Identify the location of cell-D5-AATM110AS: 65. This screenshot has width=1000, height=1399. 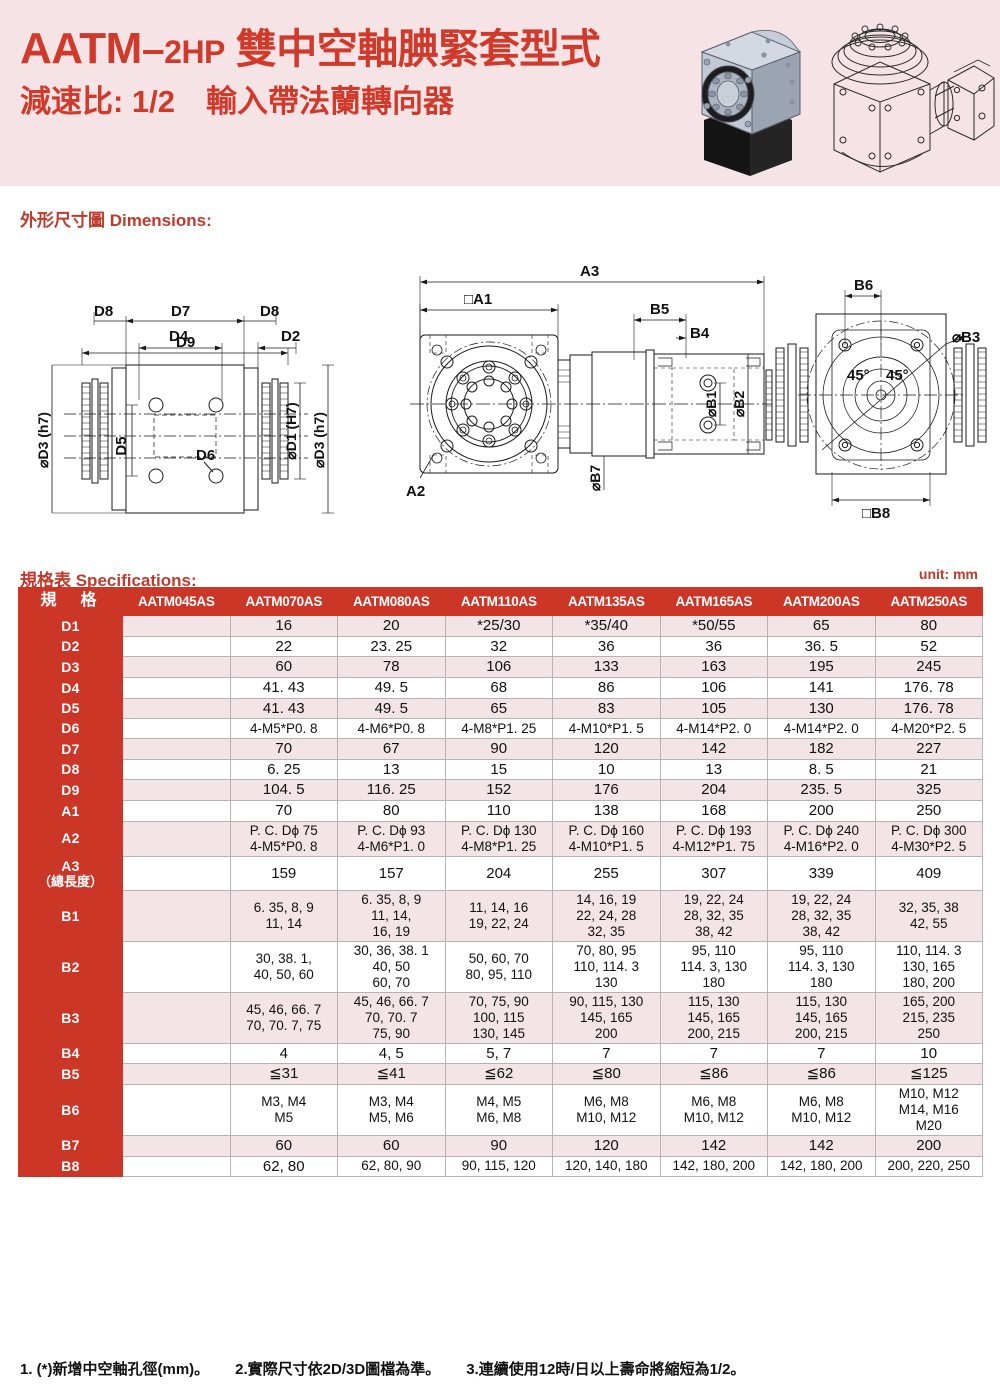
(498, 708).